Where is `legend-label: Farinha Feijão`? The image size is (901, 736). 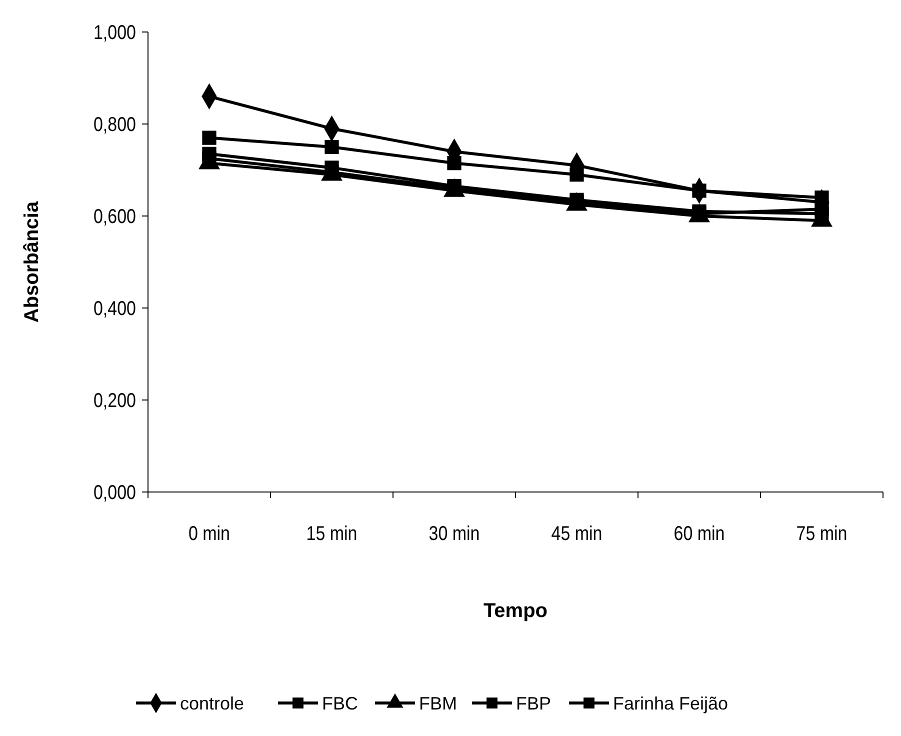
legend-label: Farinha Feijão is located at coordinates (670, 703).